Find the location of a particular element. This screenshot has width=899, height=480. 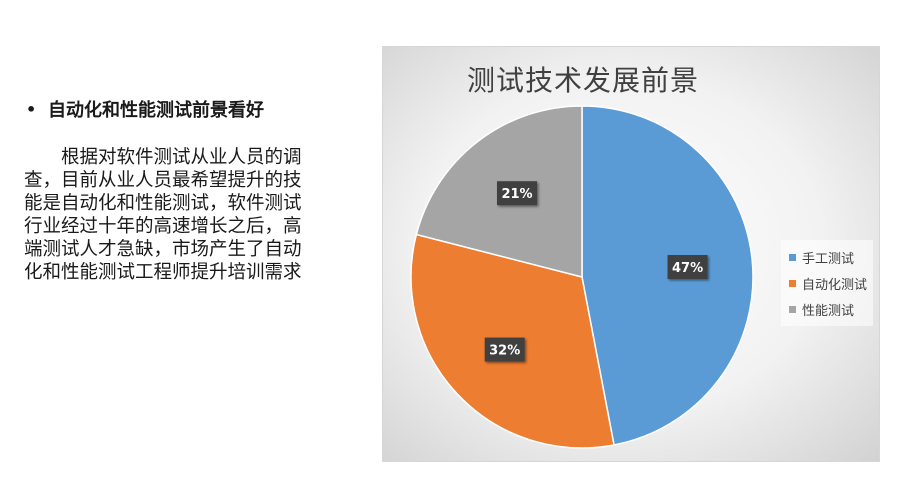

legend-item-3: 性能测试 is located at coordinates (831, 309).